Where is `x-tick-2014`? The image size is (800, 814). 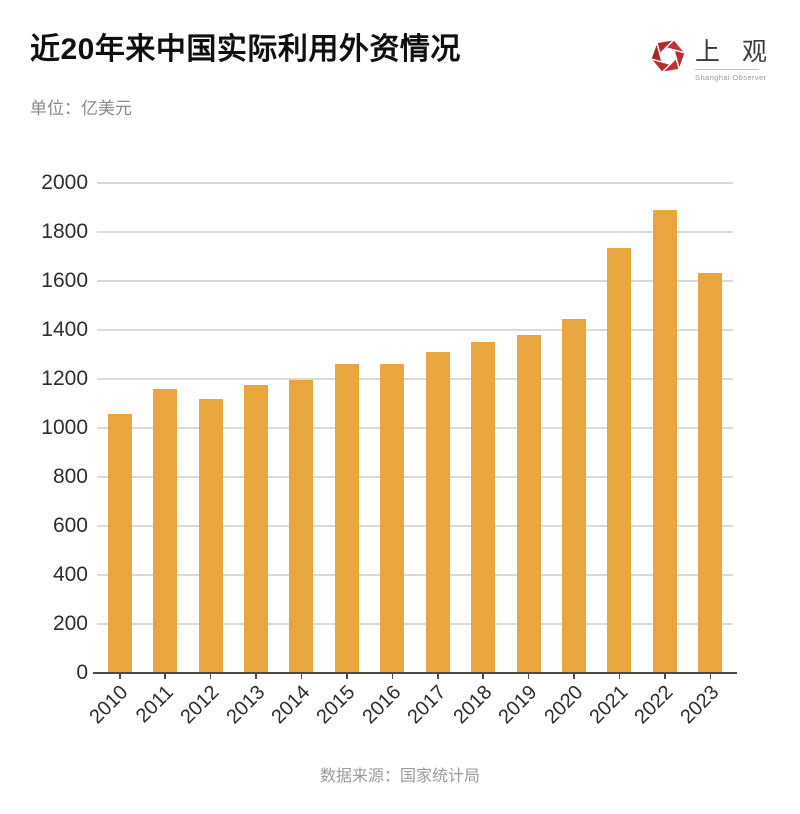 x-tick-2014 is located at coordinates (301, 676).